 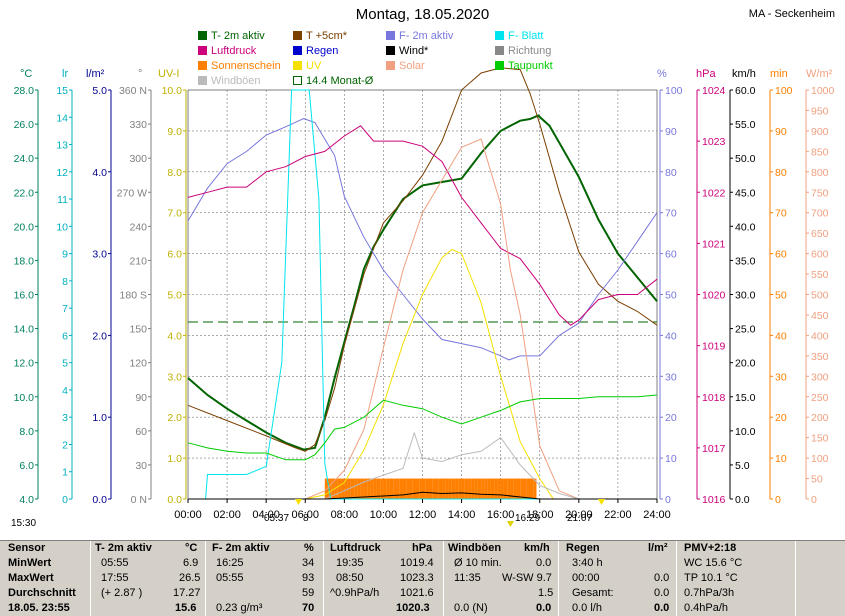 I want to click on lr-tick-label: 6, so click(x=65, y=336).